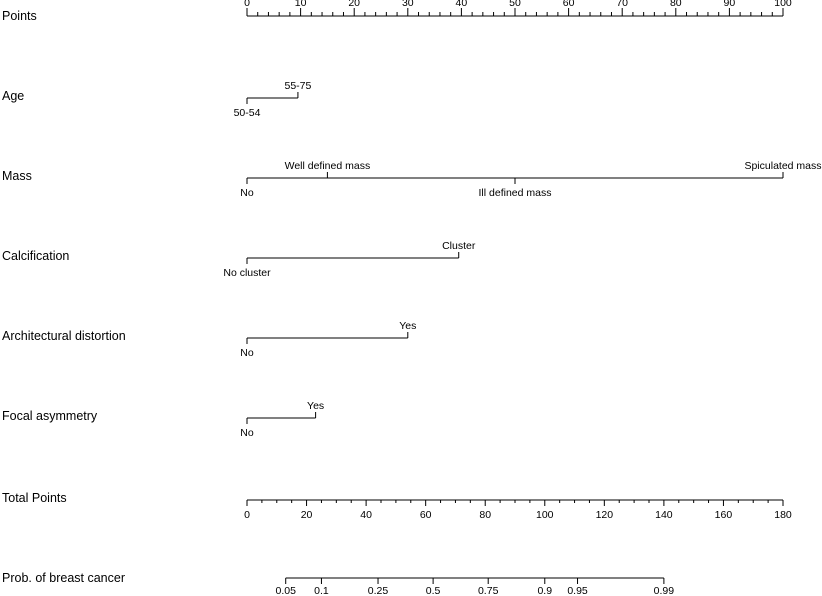 This screenshot has height=596, width=822. What do you see at coordinates (366, 515) in the screenshot?
I see `total-points-tick-label: 40` at bounding box center [366, 515].